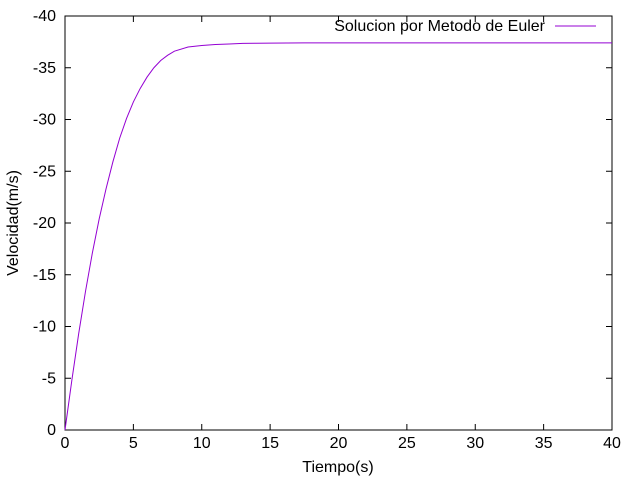 This screenshot has width=640, height=480. Describe the element at coordinates (202, 443) in the screenshot. I see `x-tick-label: 10` at that location.